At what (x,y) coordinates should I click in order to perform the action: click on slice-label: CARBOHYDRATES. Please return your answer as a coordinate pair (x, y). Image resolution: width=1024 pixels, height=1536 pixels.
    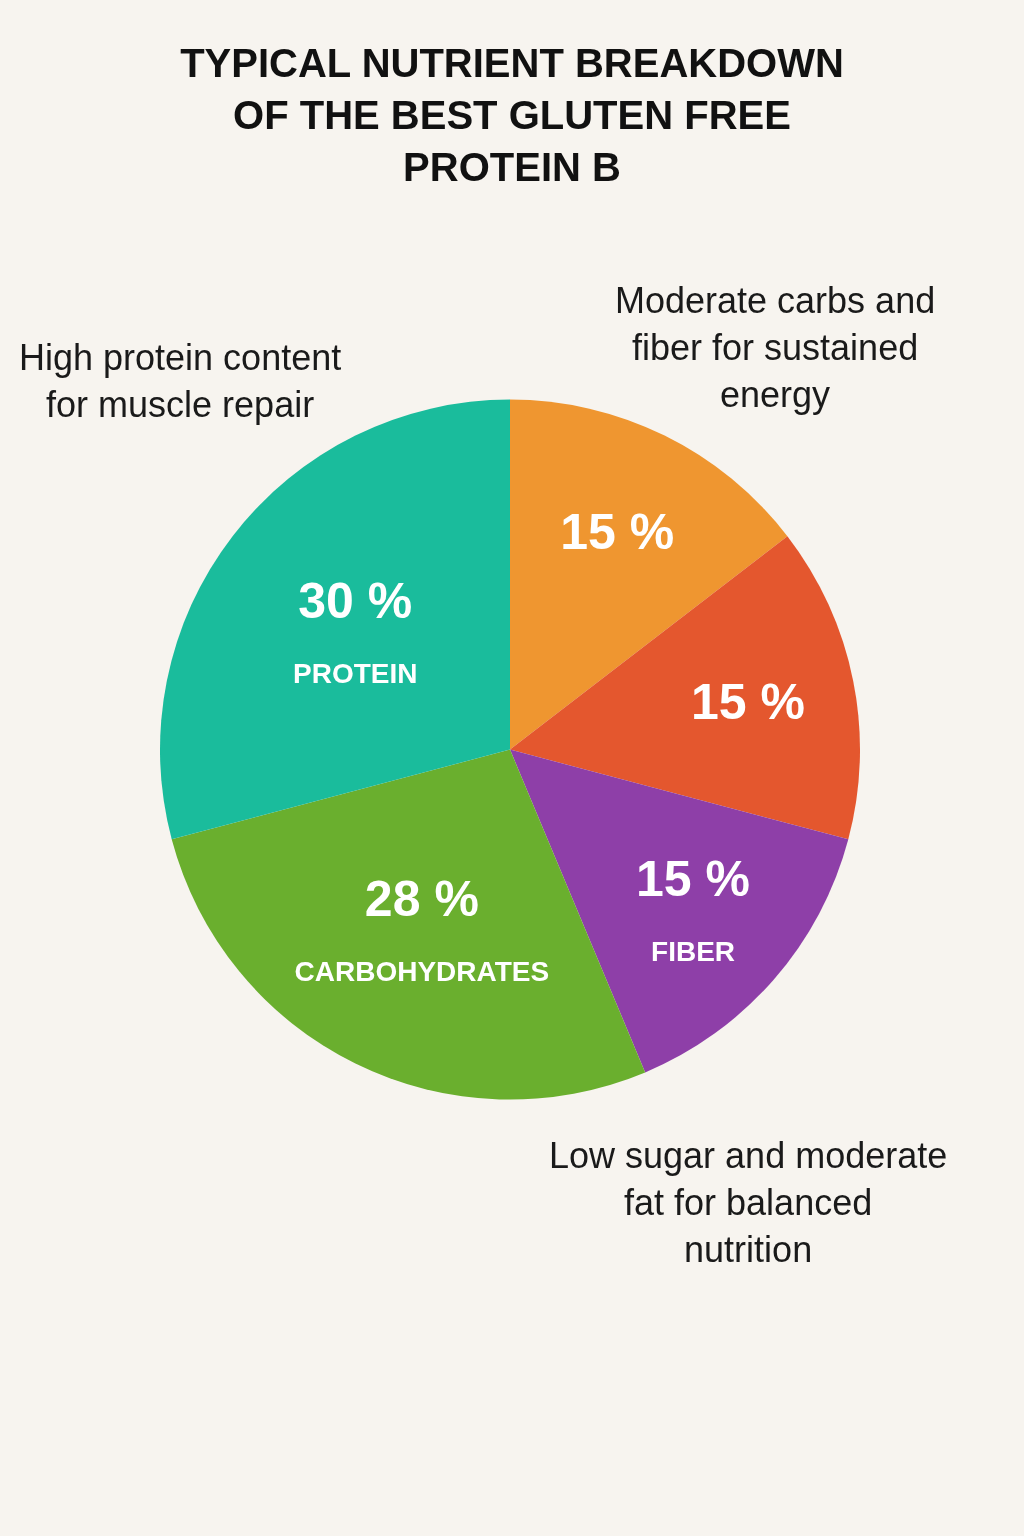
    Looking at the image, I should click on (422, 971).